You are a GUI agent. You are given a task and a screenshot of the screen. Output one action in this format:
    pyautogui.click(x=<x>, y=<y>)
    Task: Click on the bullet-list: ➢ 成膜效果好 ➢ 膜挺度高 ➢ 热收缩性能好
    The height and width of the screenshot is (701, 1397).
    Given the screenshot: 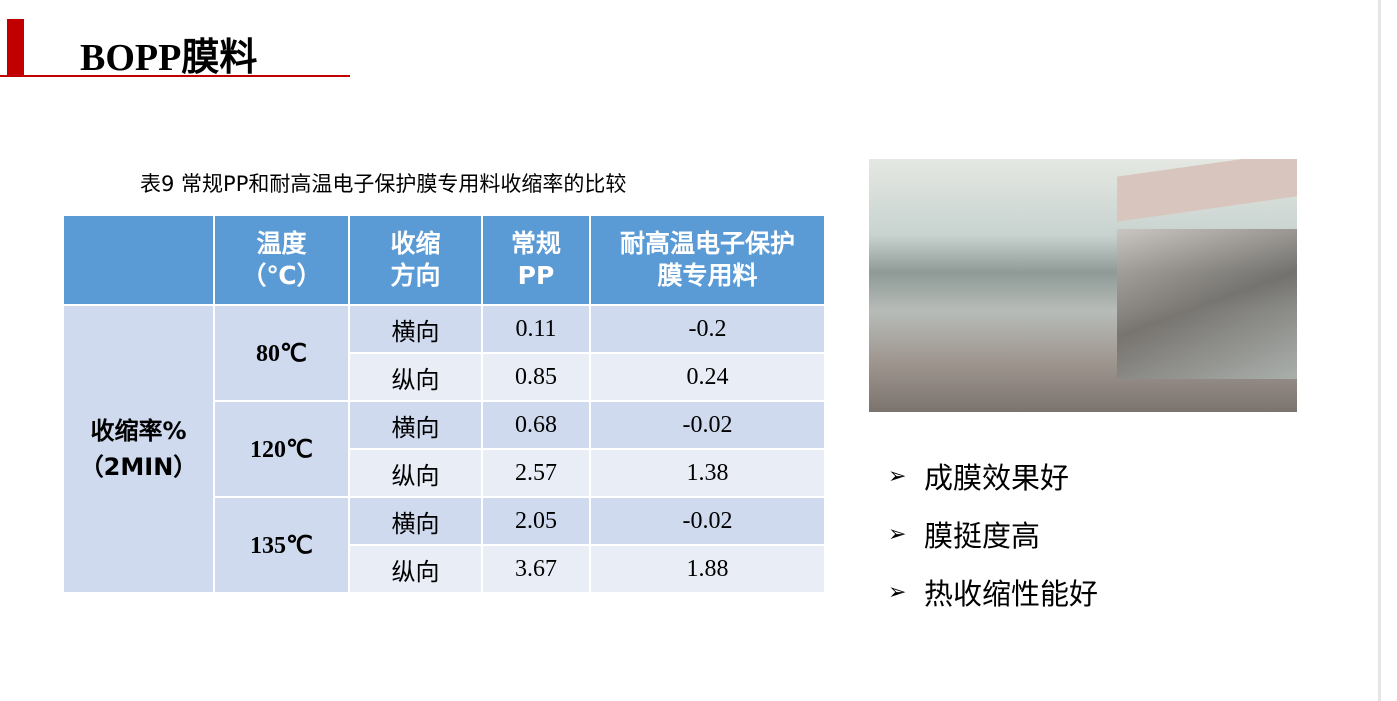 What is the action you would take?
    pyautogui.click(x=993, y=534)
    